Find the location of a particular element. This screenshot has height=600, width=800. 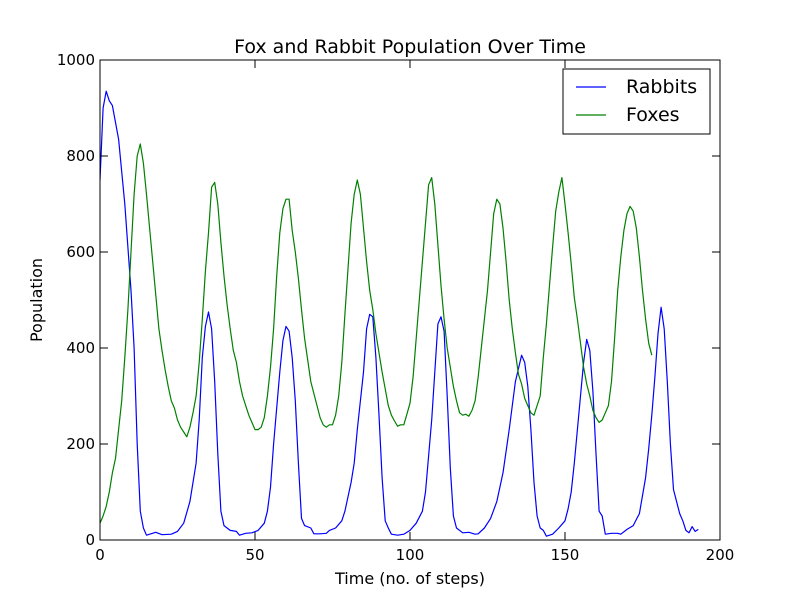

y-tick-label: 200 is located at coordinates (80, 444).